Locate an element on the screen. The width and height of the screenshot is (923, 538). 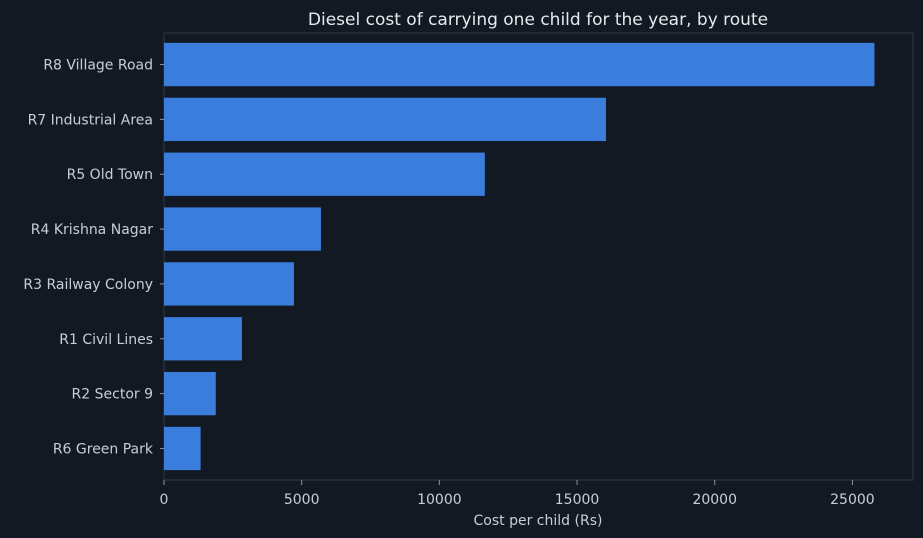
x-axis-label: Cost per child (Rs) is located at coordinates (538, 521).